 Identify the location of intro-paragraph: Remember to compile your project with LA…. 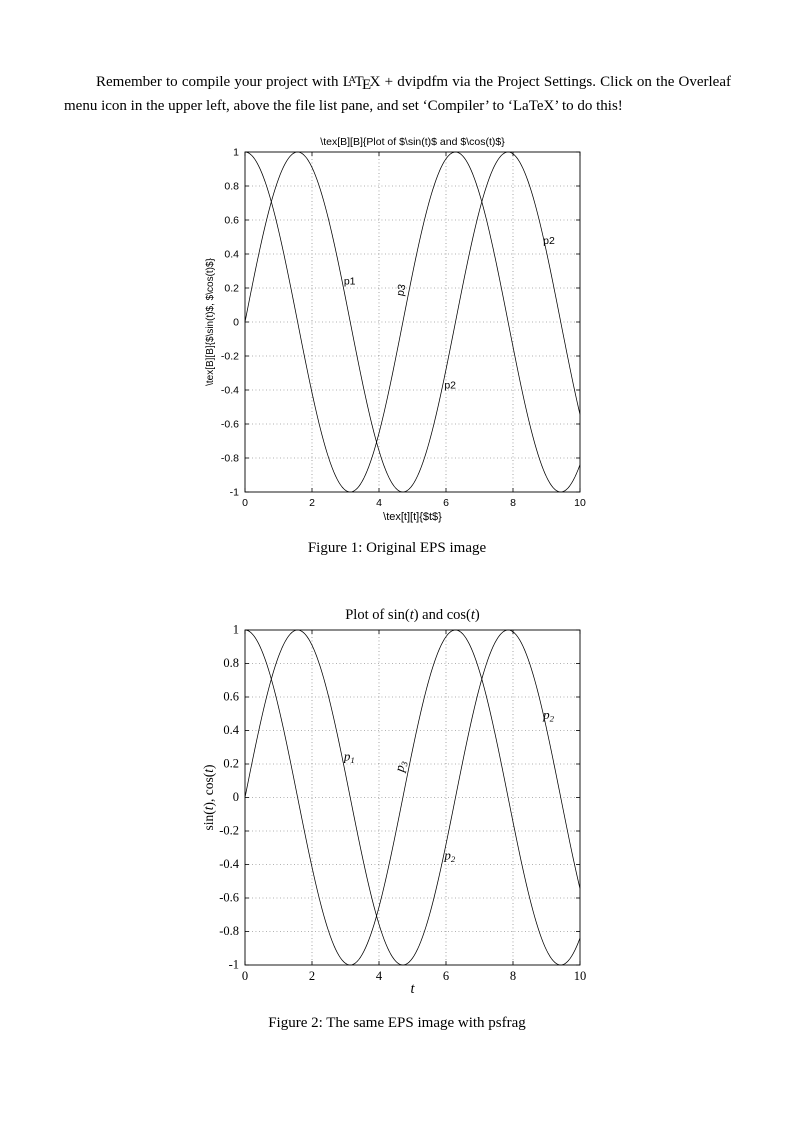
(397, 93).